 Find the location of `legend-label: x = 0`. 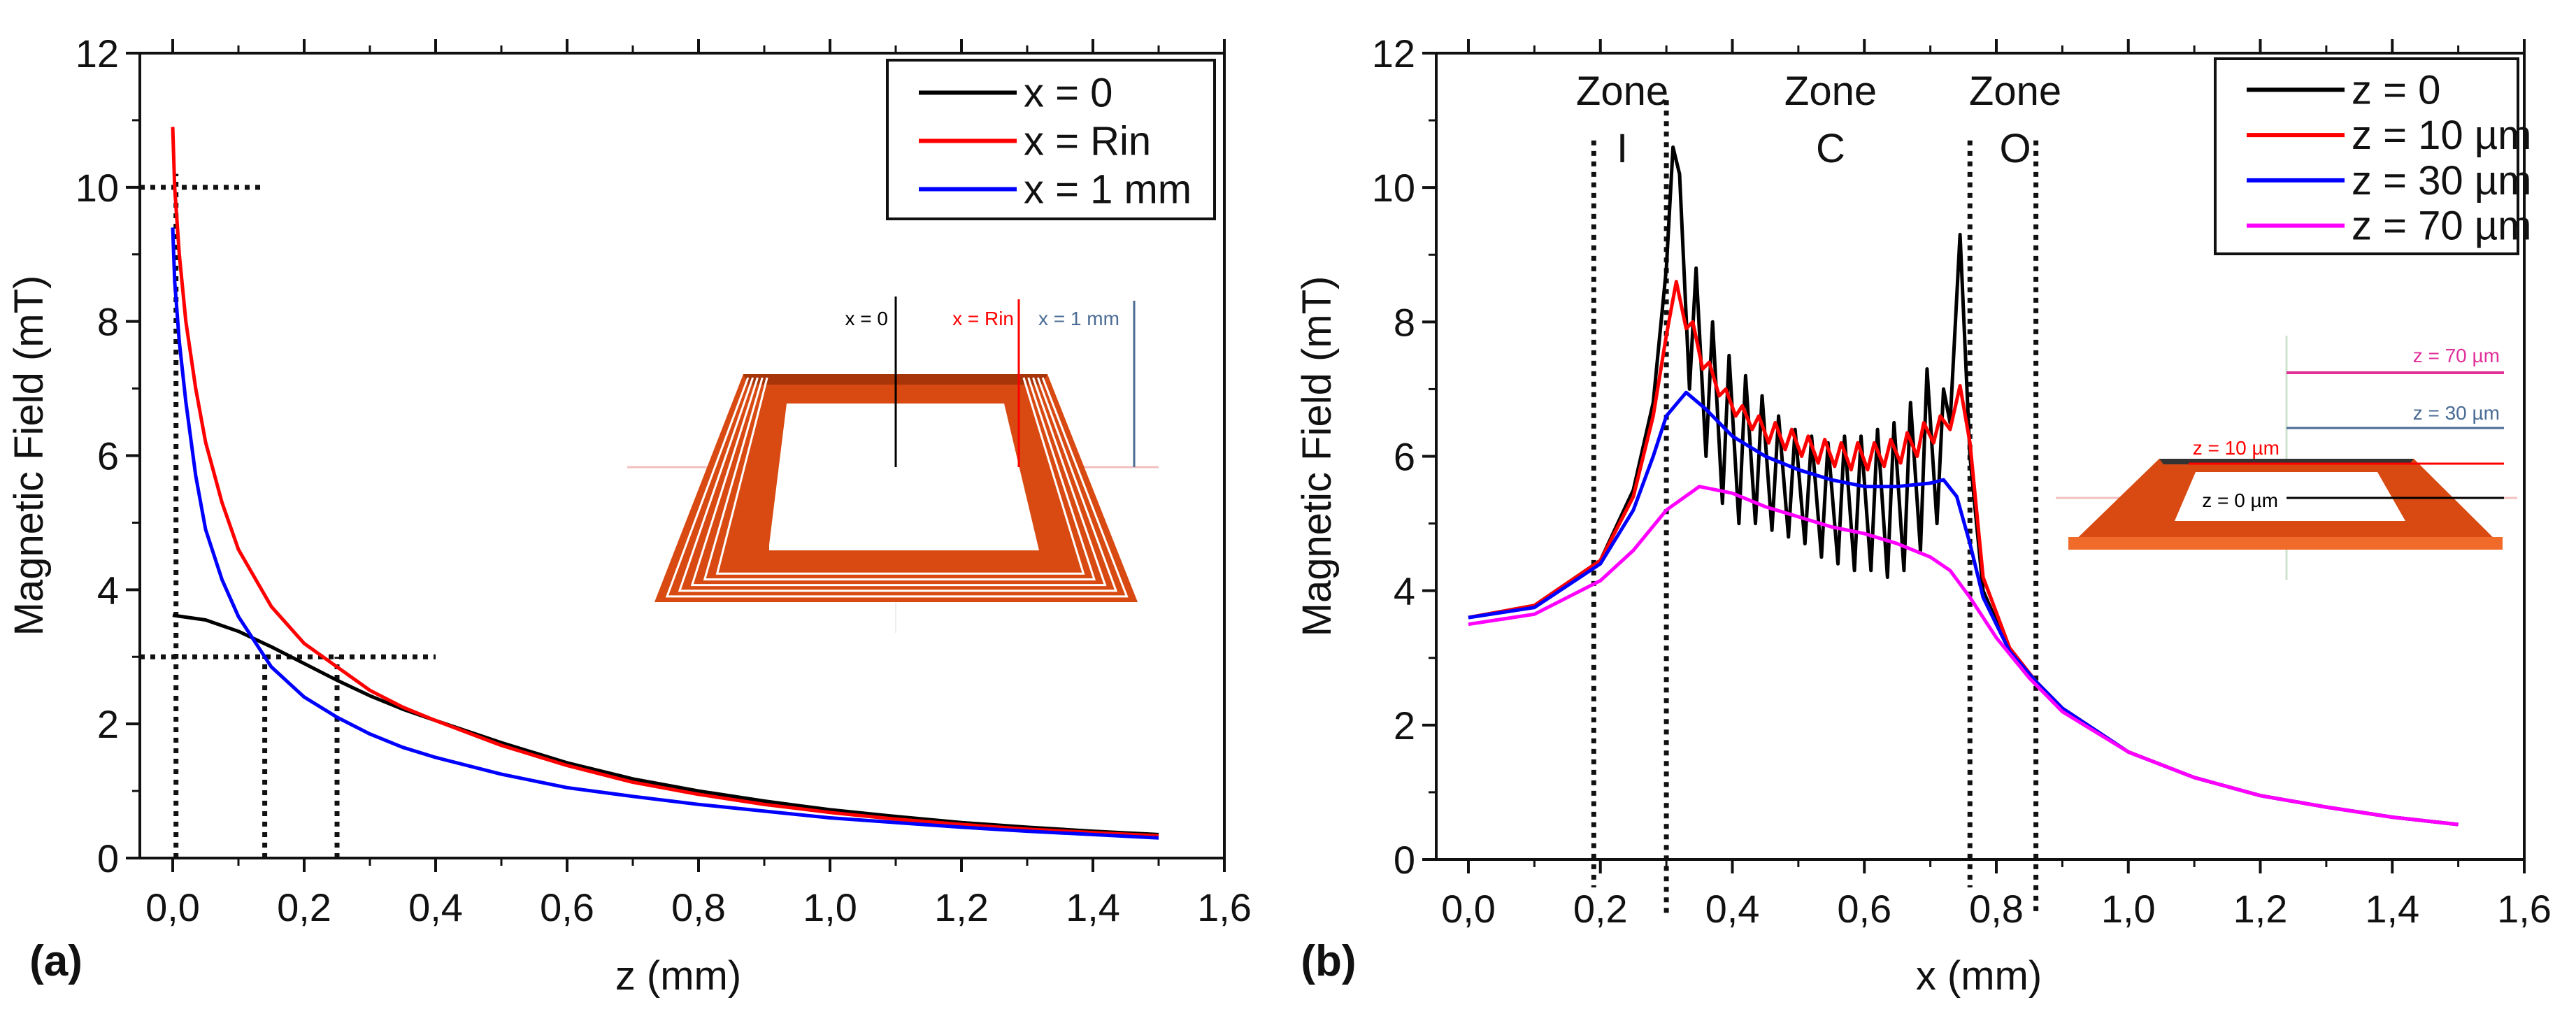

legend-label: x = 0 is located at coordinates (1068, 93).